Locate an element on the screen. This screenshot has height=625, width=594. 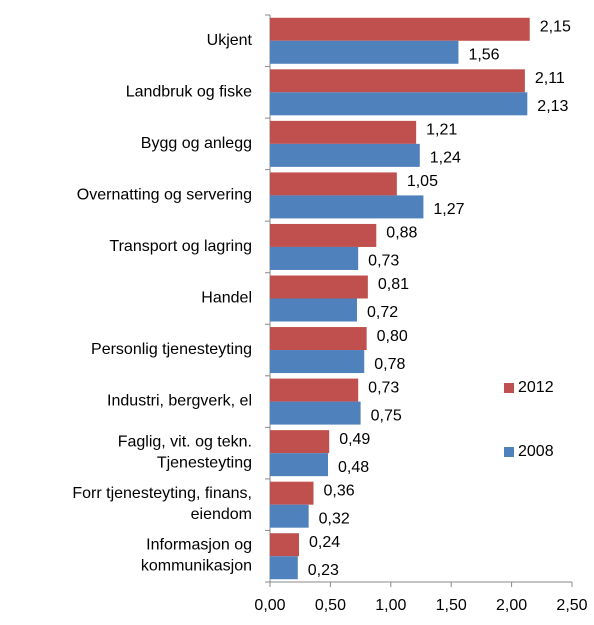
y-tick-label-line: Ukjent is located at coordinates (230, 40).